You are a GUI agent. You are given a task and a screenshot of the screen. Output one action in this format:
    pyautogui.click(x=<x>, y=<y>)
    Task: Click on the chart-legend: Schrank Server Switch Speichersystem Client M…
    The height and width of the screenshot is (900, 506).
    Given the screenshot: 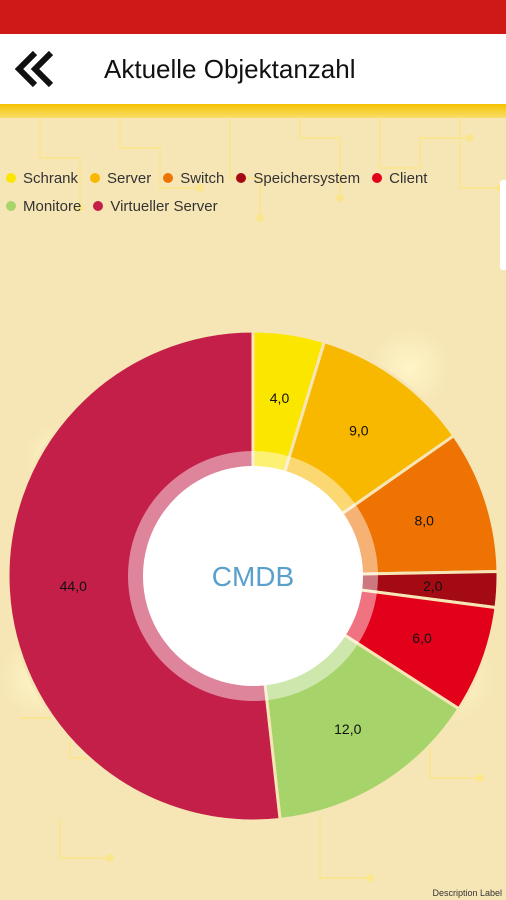 What is the action you would take?
    pyautogui.click(x=241, y=192)
    